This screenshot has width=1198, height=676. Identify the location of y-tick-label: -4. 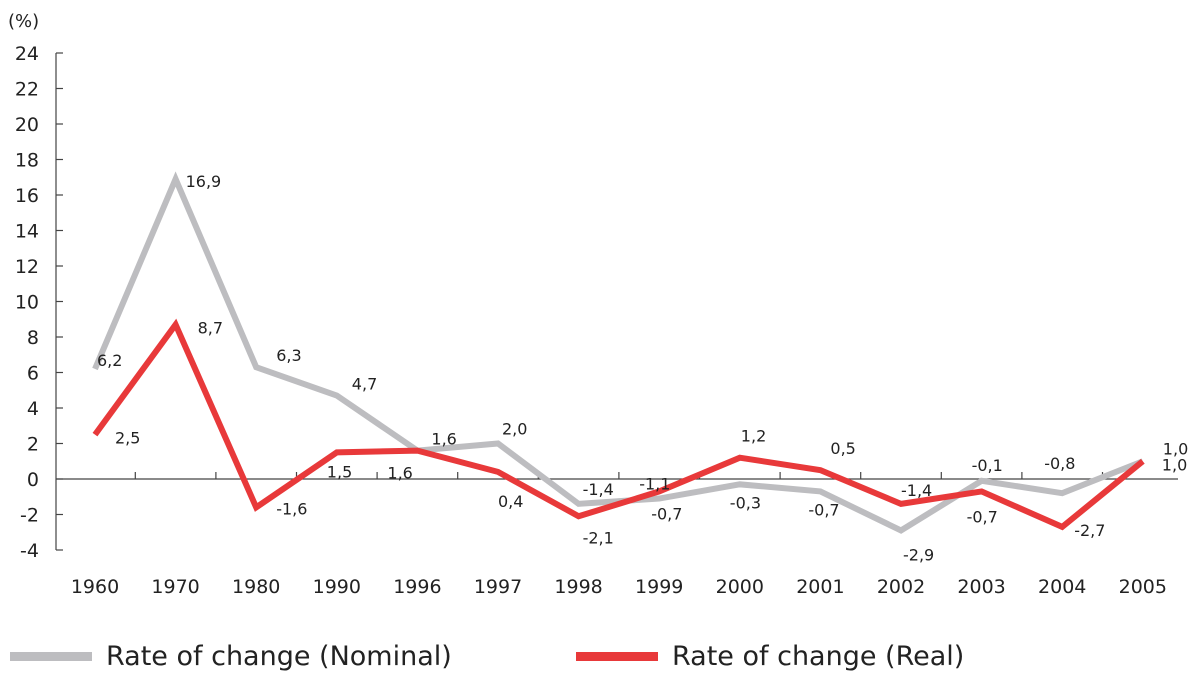
(29, 551).